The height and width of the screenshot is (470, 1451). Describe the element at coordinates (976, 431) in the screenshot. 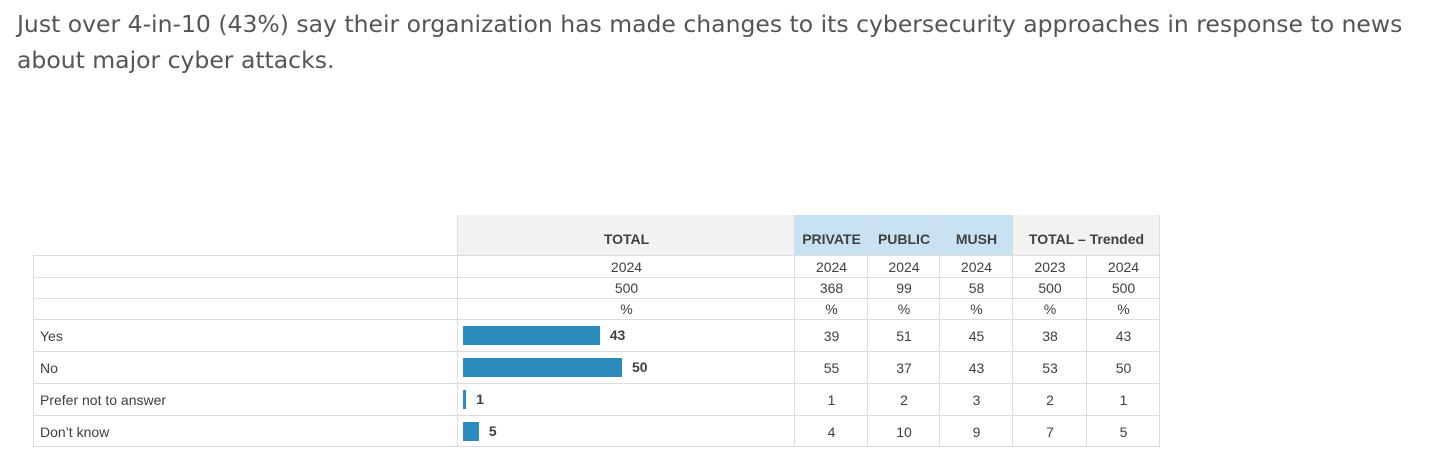

I see `value-cell: 9` at that location.